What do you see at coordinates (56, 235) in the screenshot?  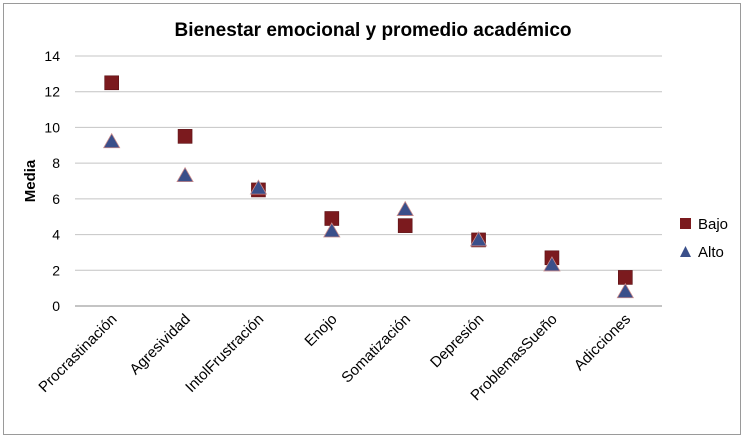 I see `y-tick-label: 4` at bounding box center [56, 235].